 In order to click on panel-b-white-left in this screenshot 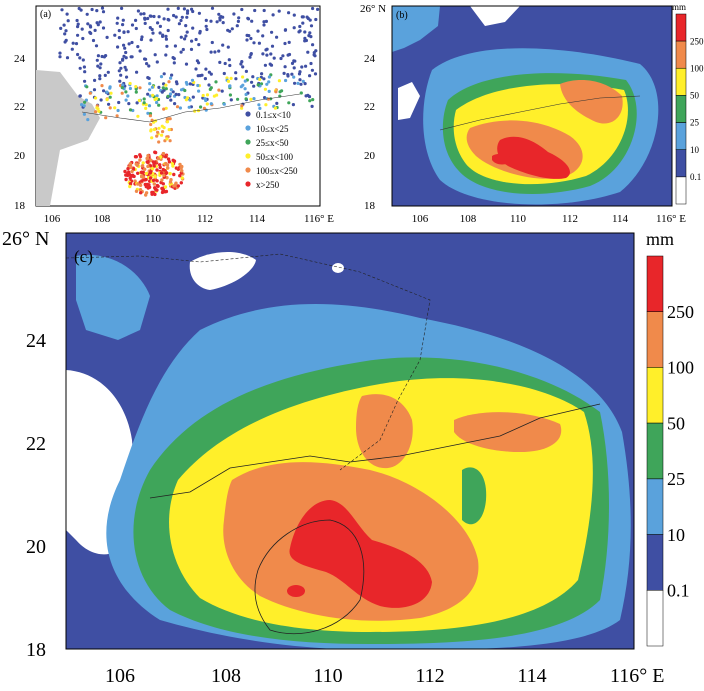, I will do `click(409, 101)`.